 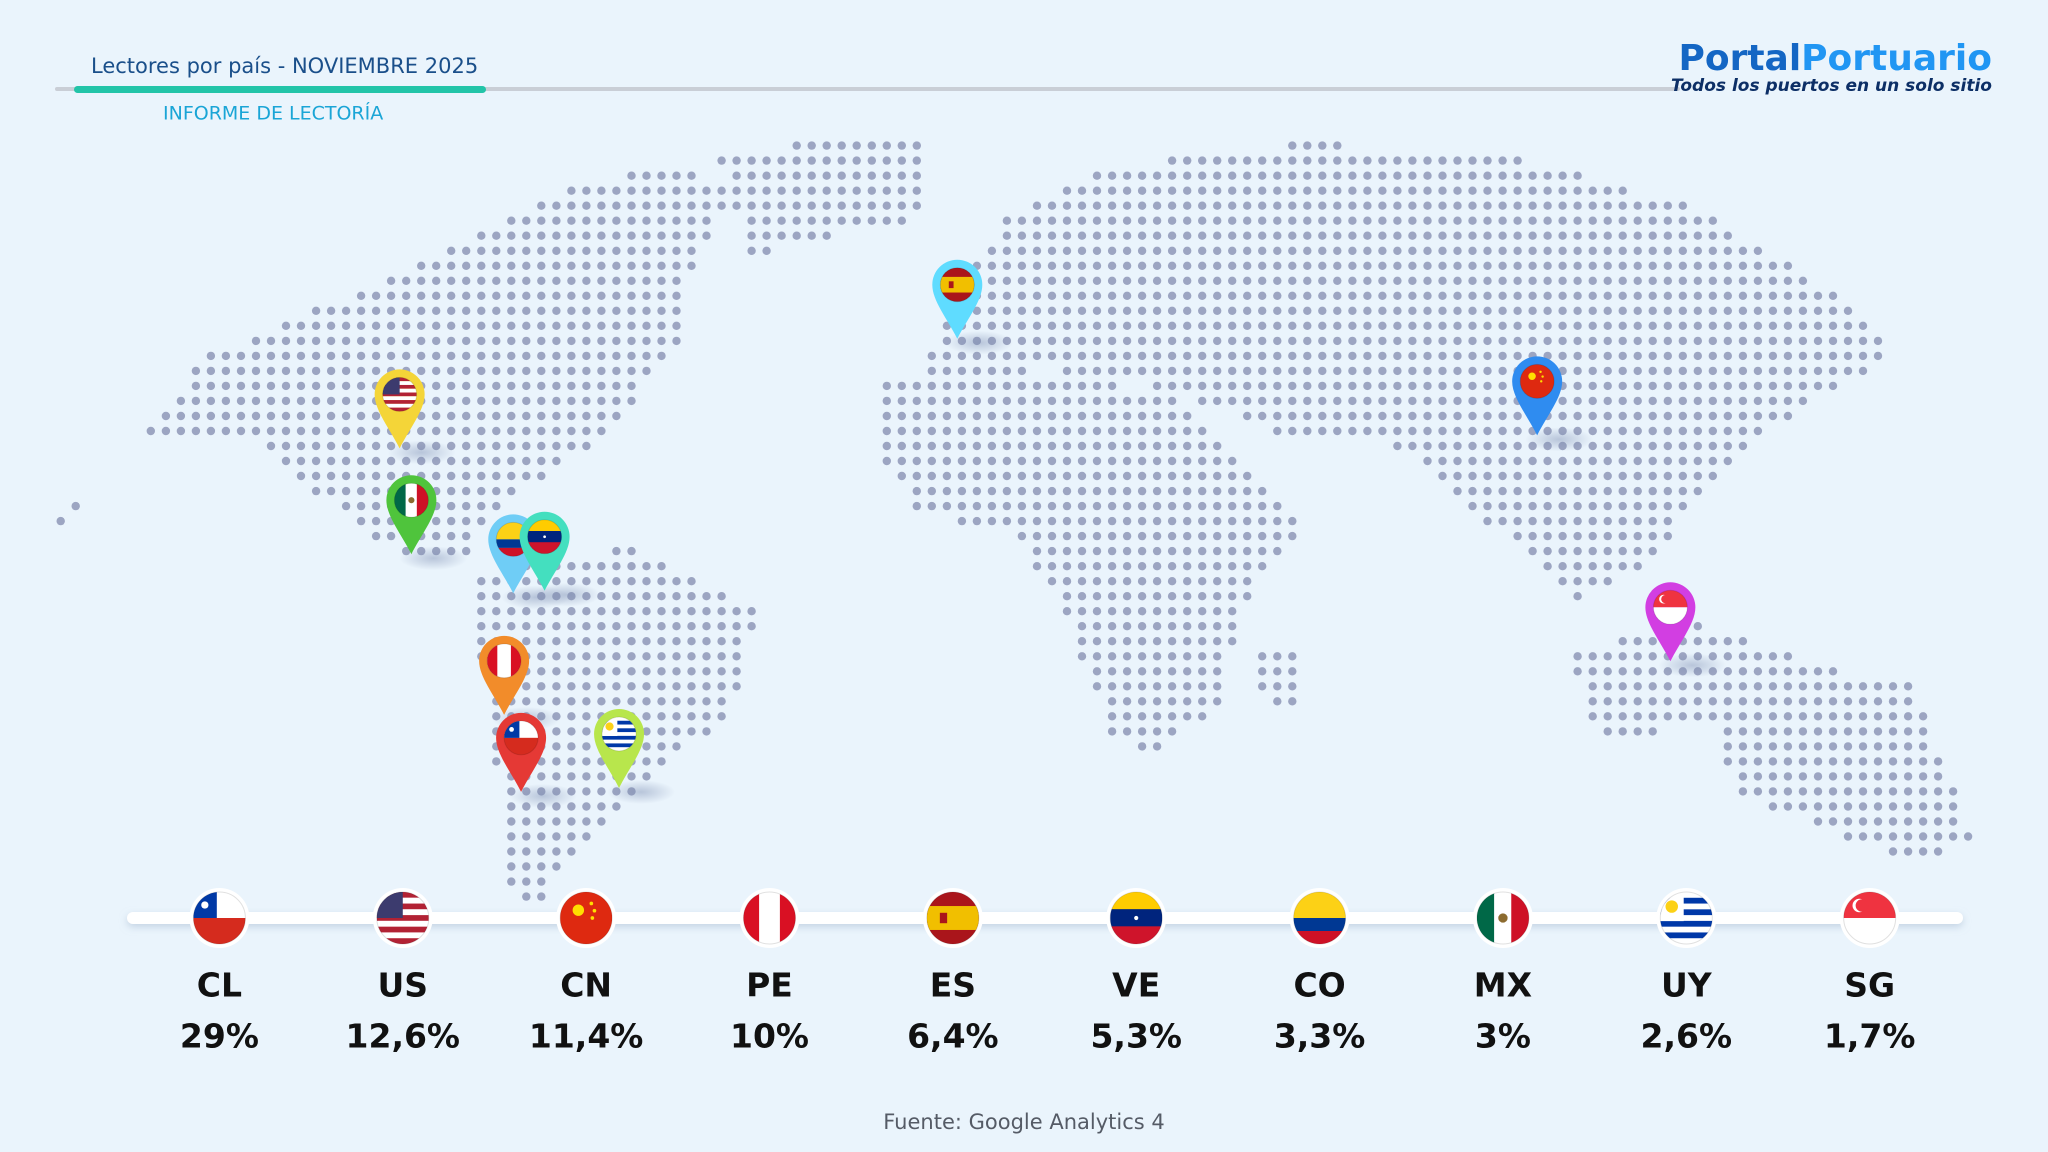 I want to click on flag, so click(x=504, y=660).